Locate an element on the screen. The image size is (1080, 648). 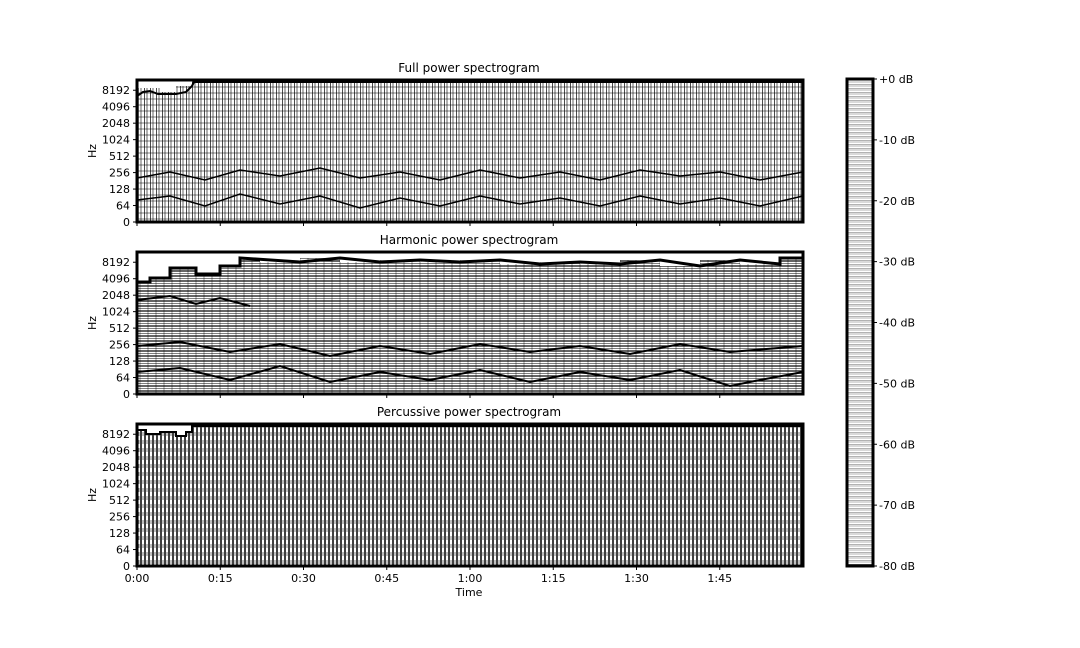
x-tick-label: 0:15 is located at coordinates (220, 578).